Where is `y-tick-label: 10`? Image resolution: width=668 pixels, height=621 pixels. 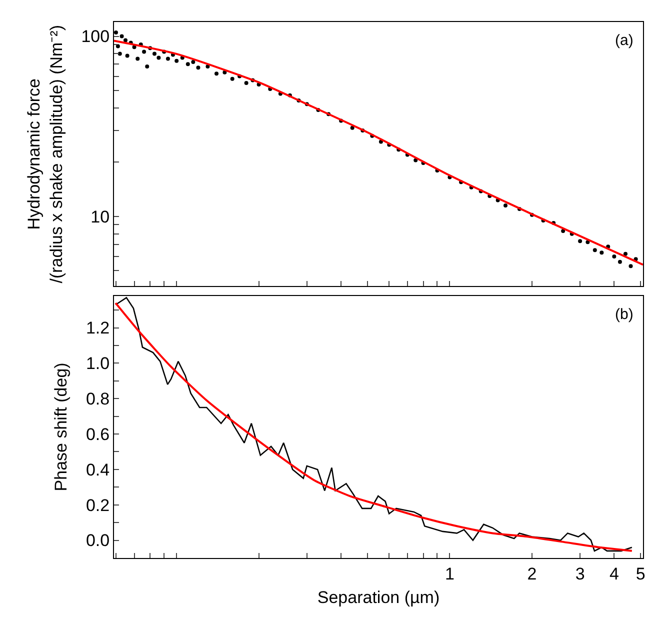
y-tick-label: 10 is located at coordinates (100, 216).